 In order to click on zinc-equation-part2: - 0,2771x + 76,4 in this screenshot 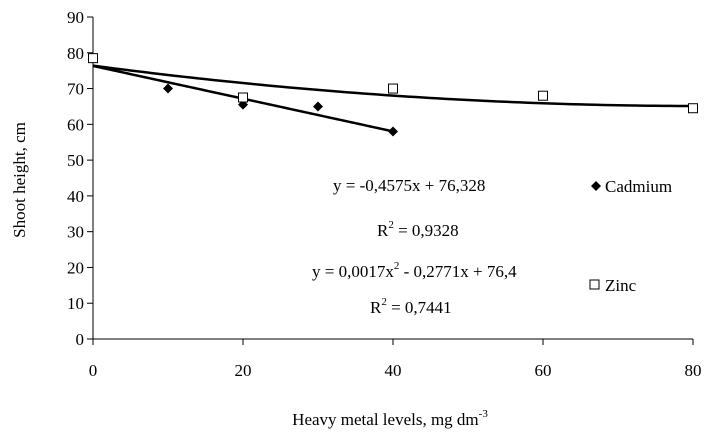, I will do `click(458, 271)`.